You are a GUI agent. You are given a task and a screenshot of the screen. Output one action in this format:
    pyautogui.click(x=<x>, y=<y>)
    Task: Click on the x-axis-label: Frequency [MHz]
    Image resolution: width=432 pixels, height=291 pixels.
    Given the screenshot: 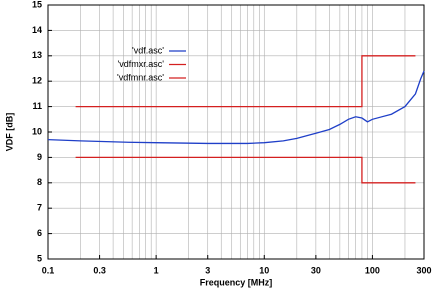 What is the action you would take?
    pyautogui.click(x=236, y=282)
    